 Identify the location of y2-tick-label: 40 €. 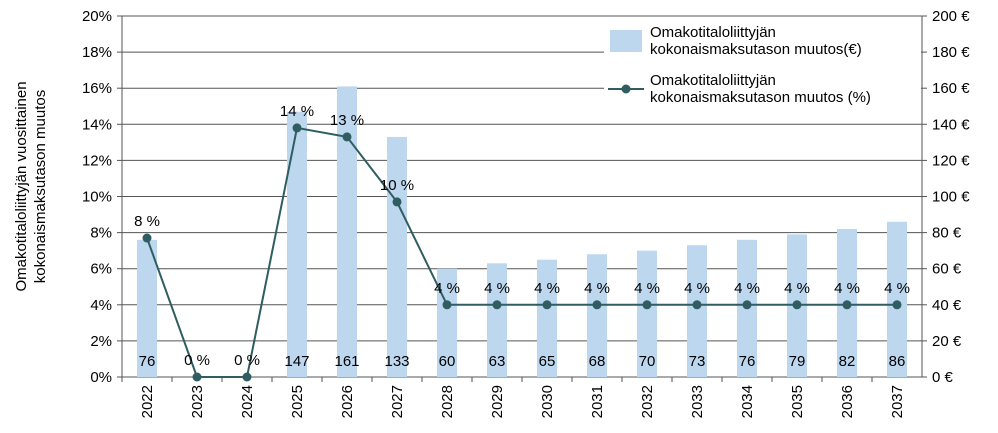
(947, 305).